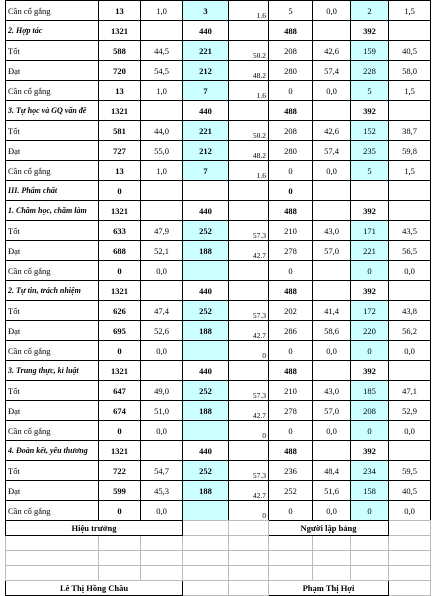 This screenshot has width=438, height=596. What do you see at coordinates (218, 10) in the screenshot?
I see `table-row: Cần cố gắng 13 1,0 3 1.6 5 0,0 2 1,5` at bounding box center [218, 10].